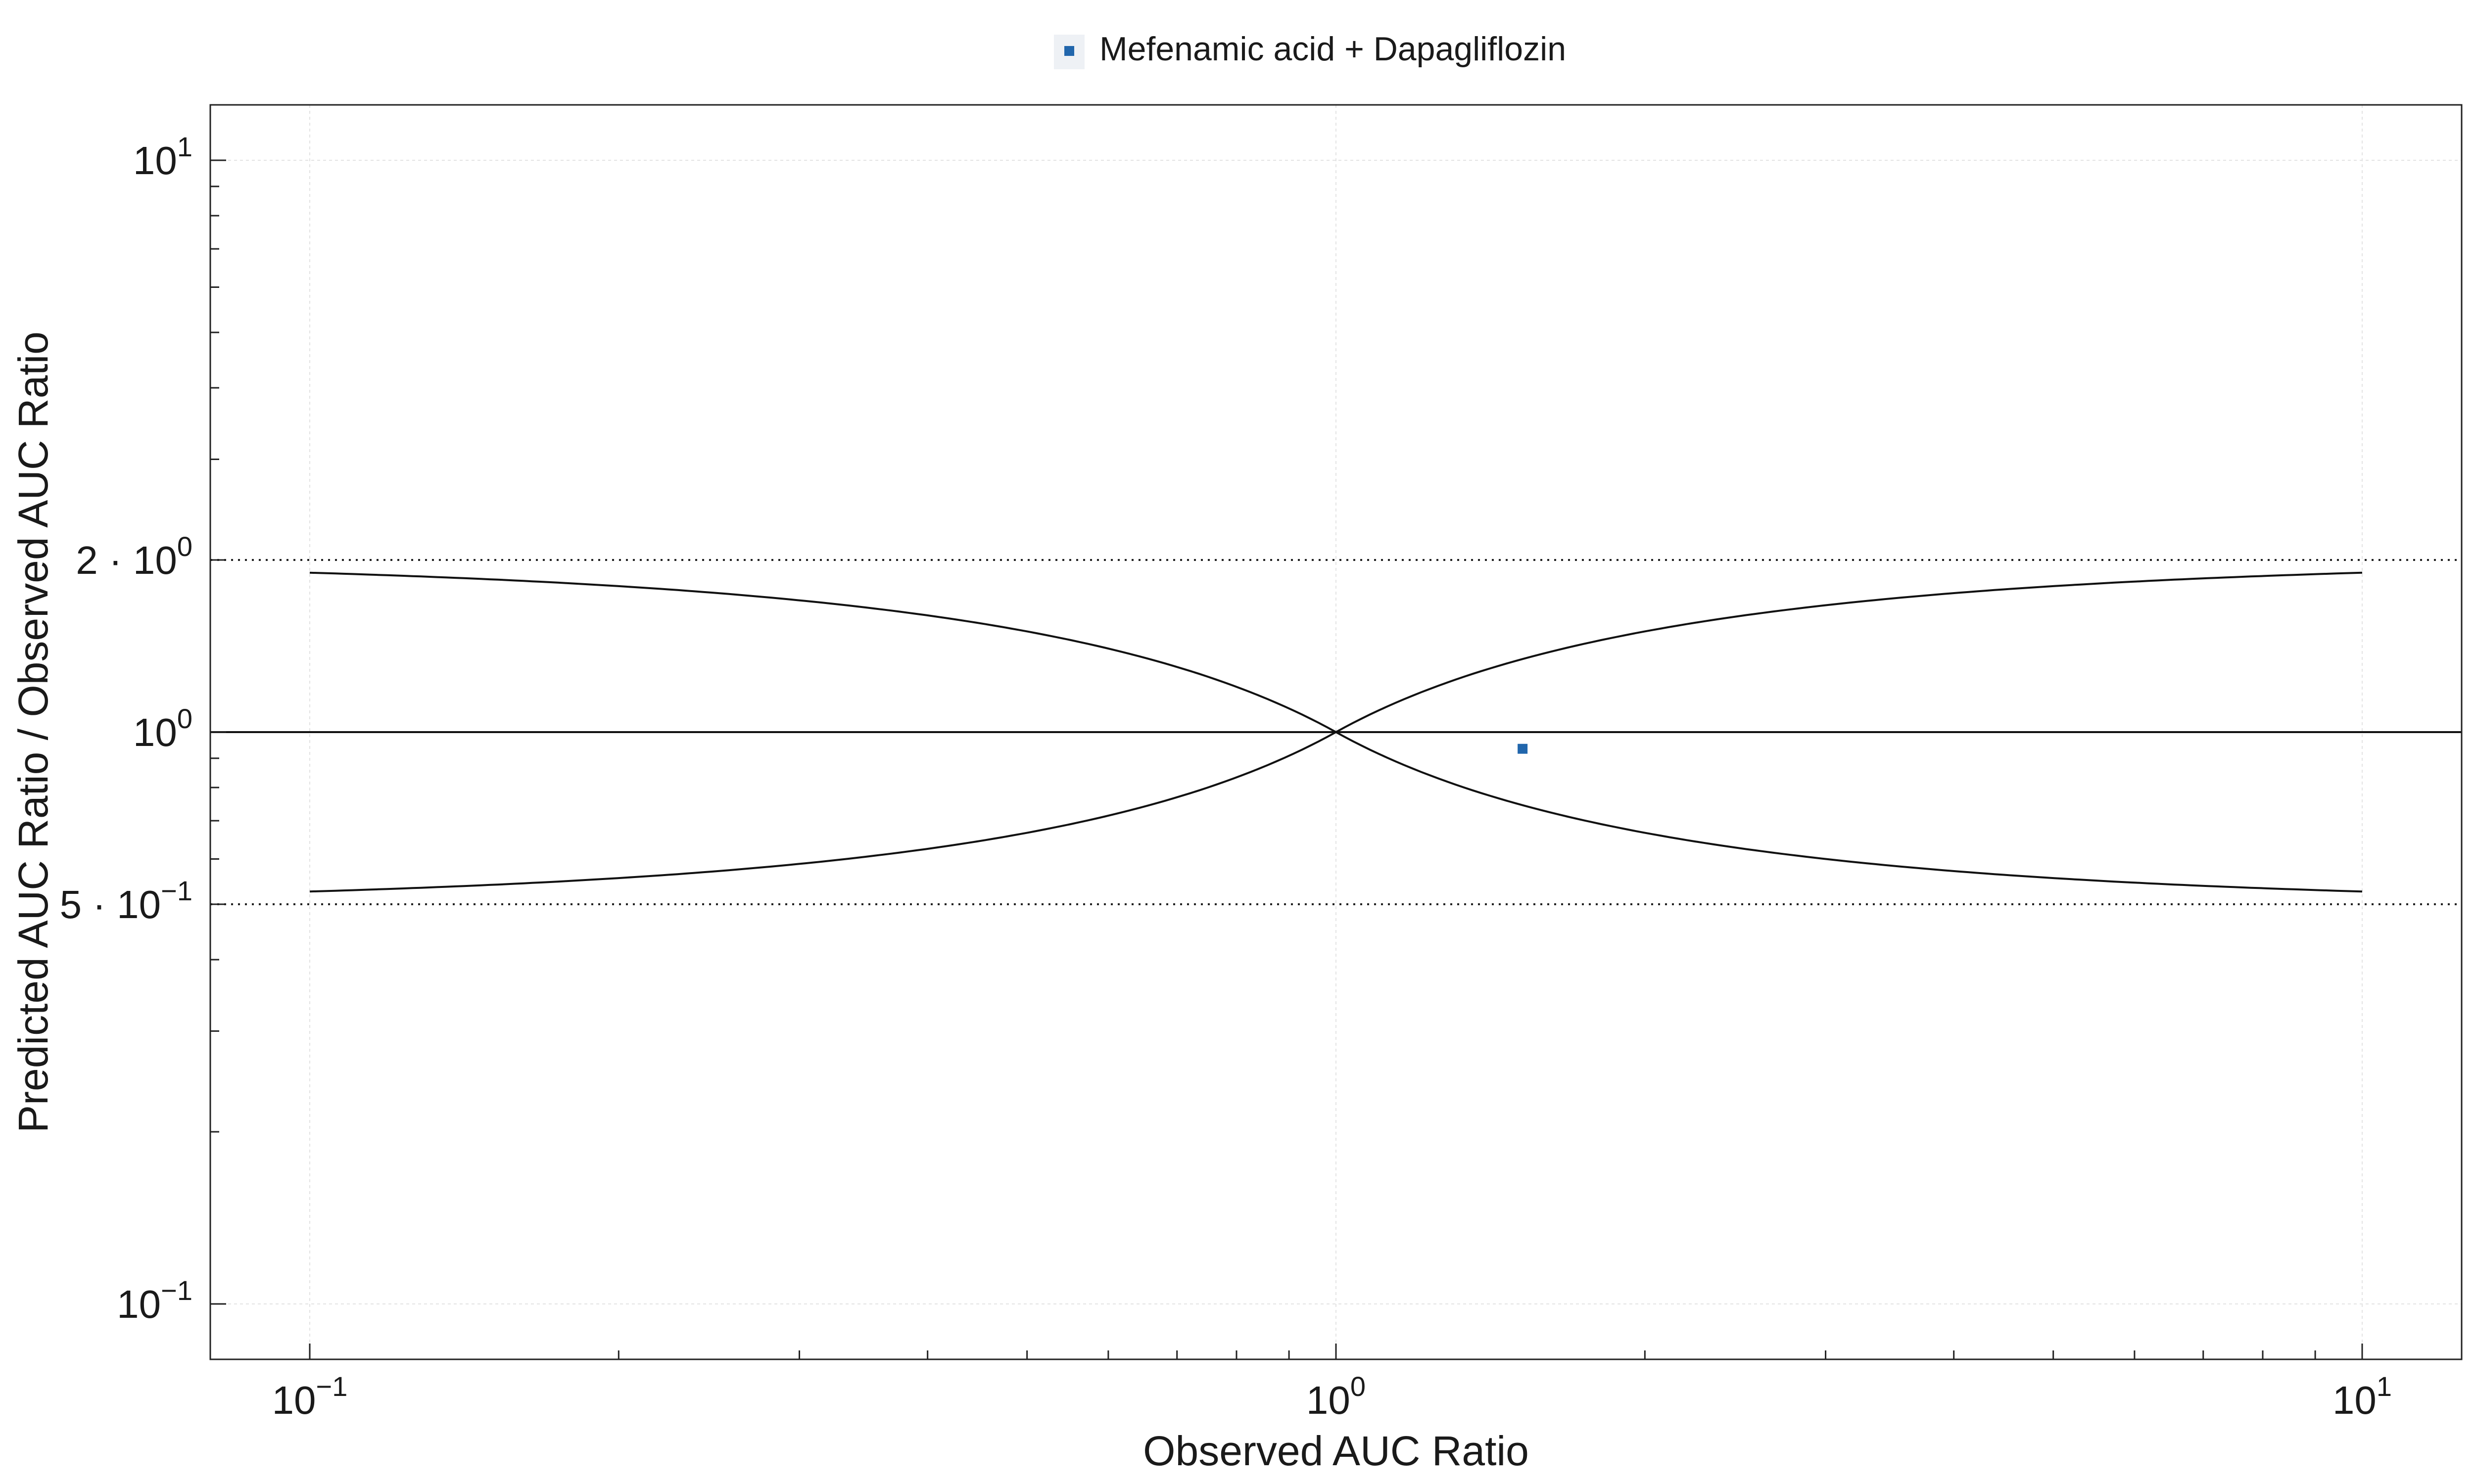 The image size is (2474, 1484). What do you see at coordinates (33, 732) in the screenshot?
I see `y-axis-label: Predicted AUC Ratio / Observed AUC Ratio` at bounding box center [33, 732].